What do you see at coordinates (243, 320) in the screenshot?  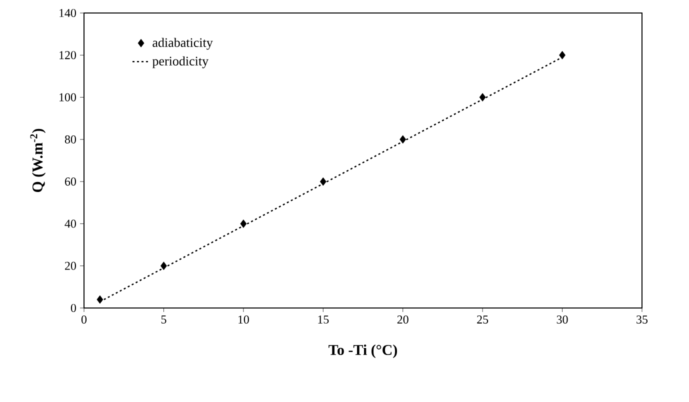 I see `x-tick-label: 10` at bounding box center [243, 320].